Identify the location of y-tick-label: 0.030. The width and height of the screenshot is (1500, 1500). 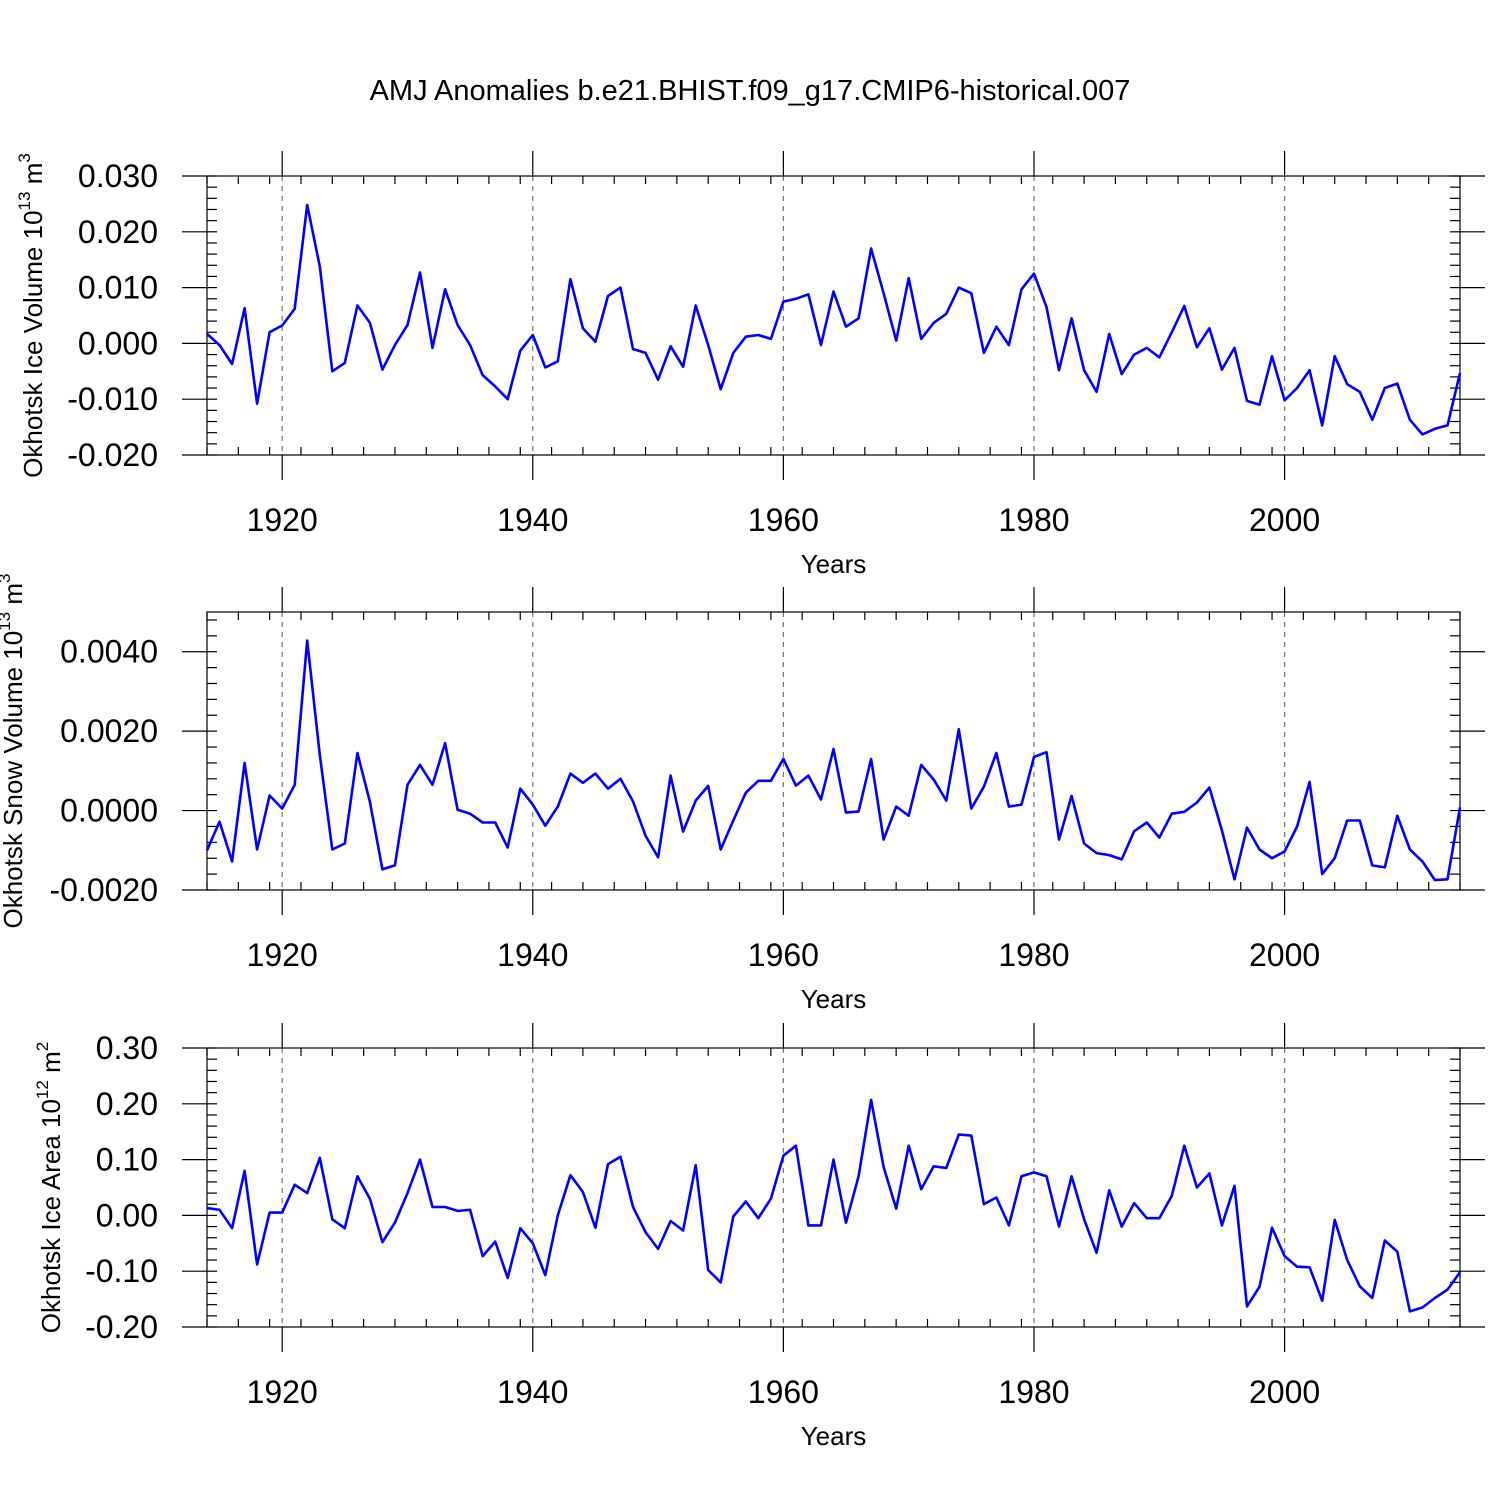
(118, 176).